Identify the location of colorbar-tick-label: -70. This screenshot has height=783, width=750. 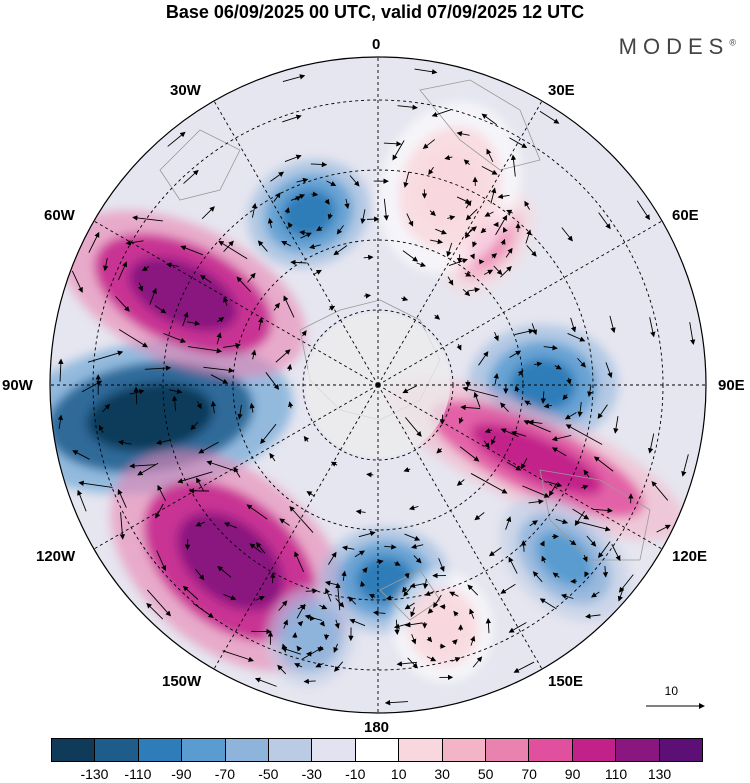
(224, 774).